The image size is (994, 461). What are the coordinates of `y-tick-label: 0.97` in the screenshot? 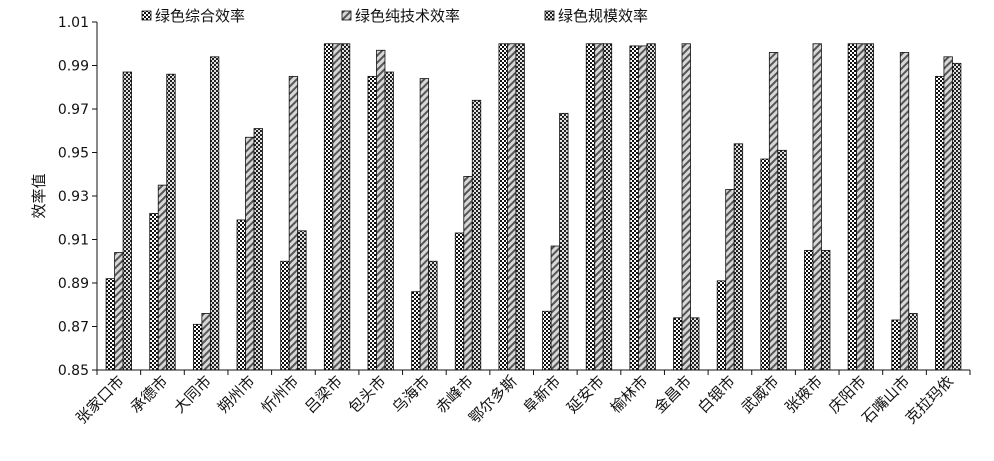 It's located at (73, 110).